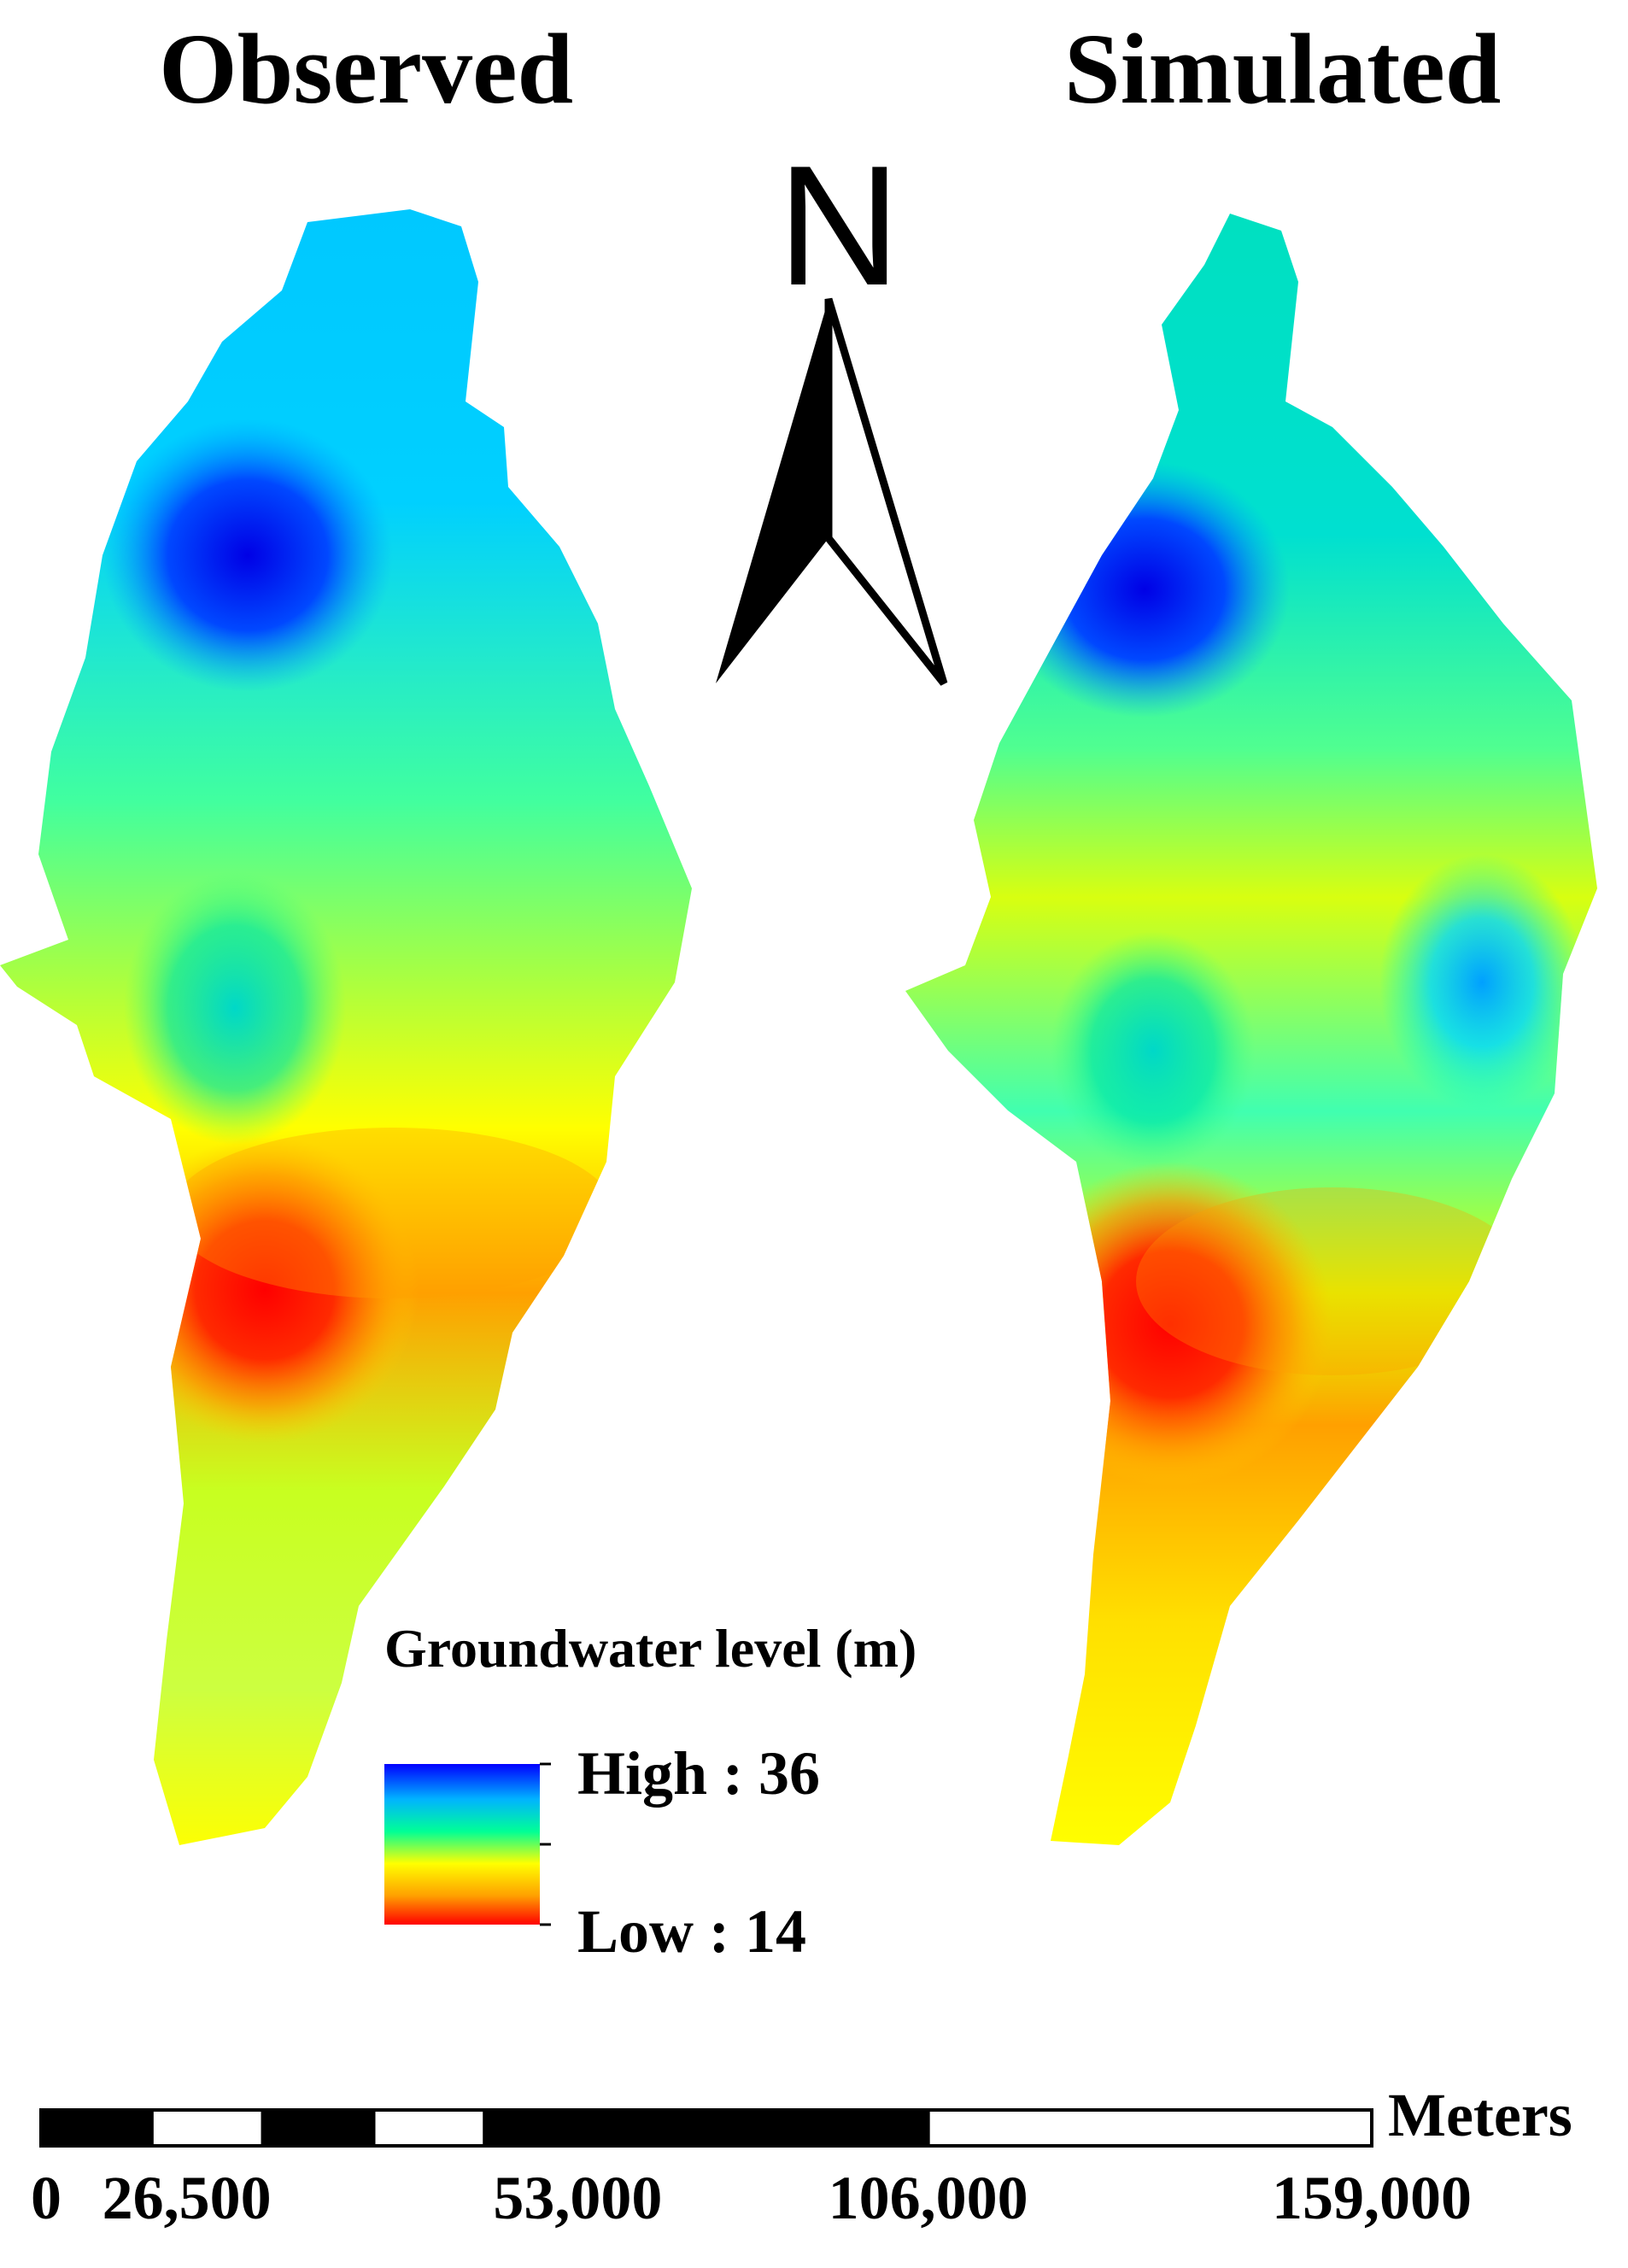 Image resolution: width=1628 pixels, height=2268 pixels. Describe the element at coordinates (578, 2198) in the screenshot. I see `scale-bar-tick-label: 53,000` at that location.